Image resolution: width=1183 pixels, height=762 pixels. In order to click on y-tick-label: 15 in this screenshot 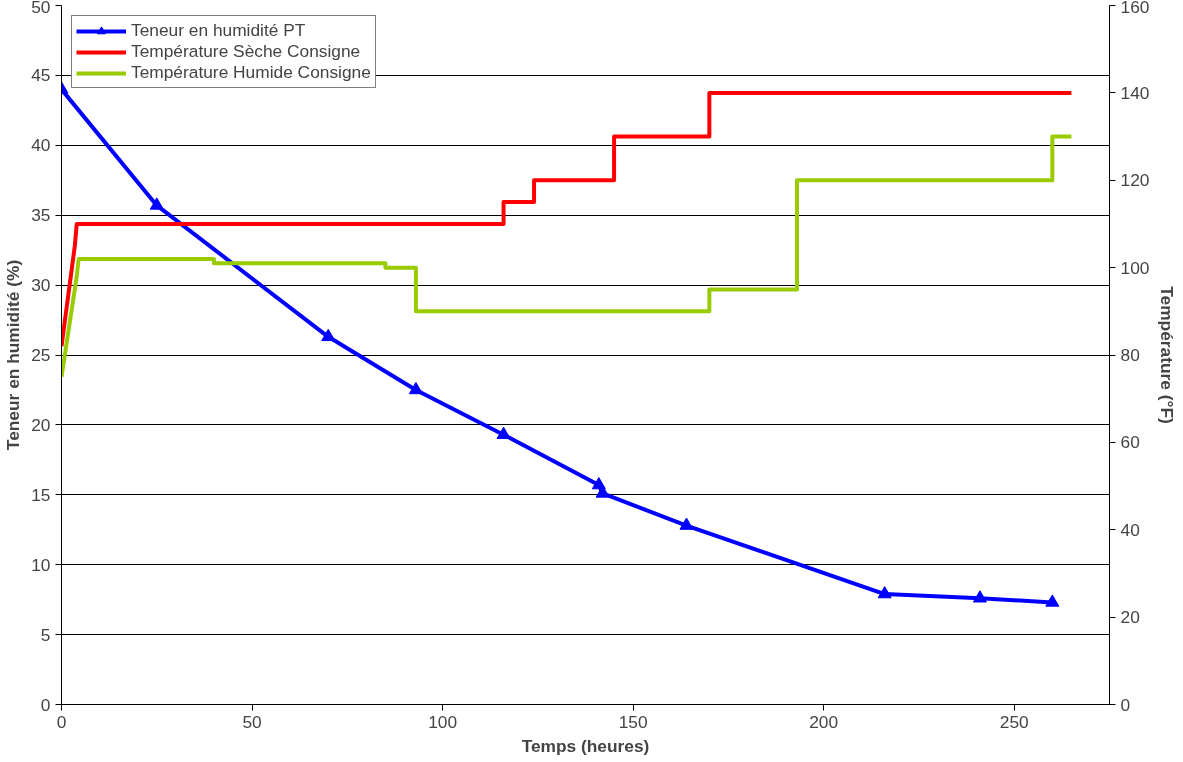, I will do `click(41, 494)`.